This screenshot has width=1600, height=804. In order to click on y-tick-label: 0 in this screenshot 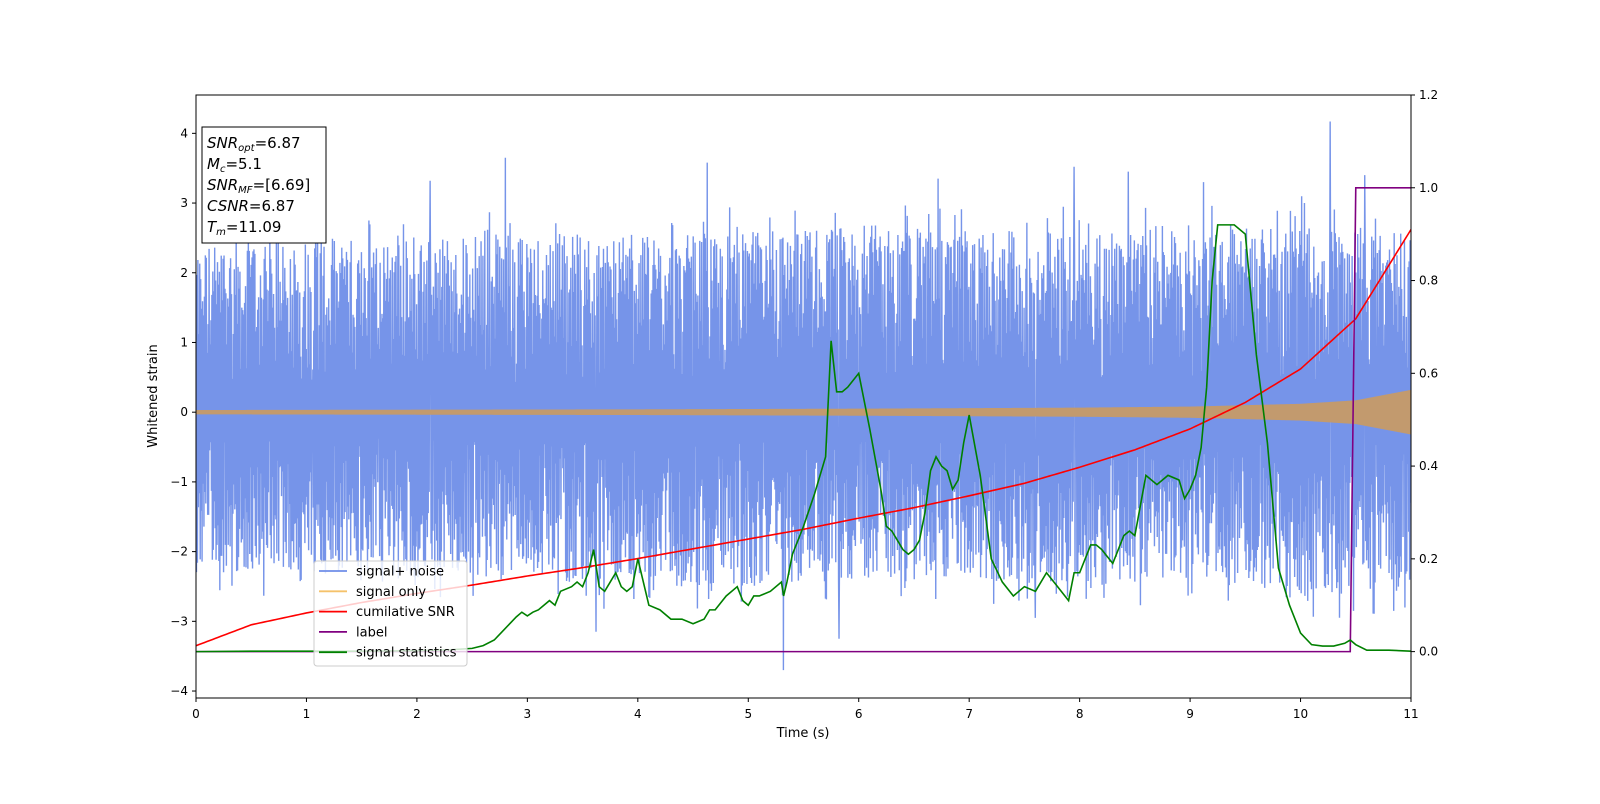, I will do `click(184, 412)`.